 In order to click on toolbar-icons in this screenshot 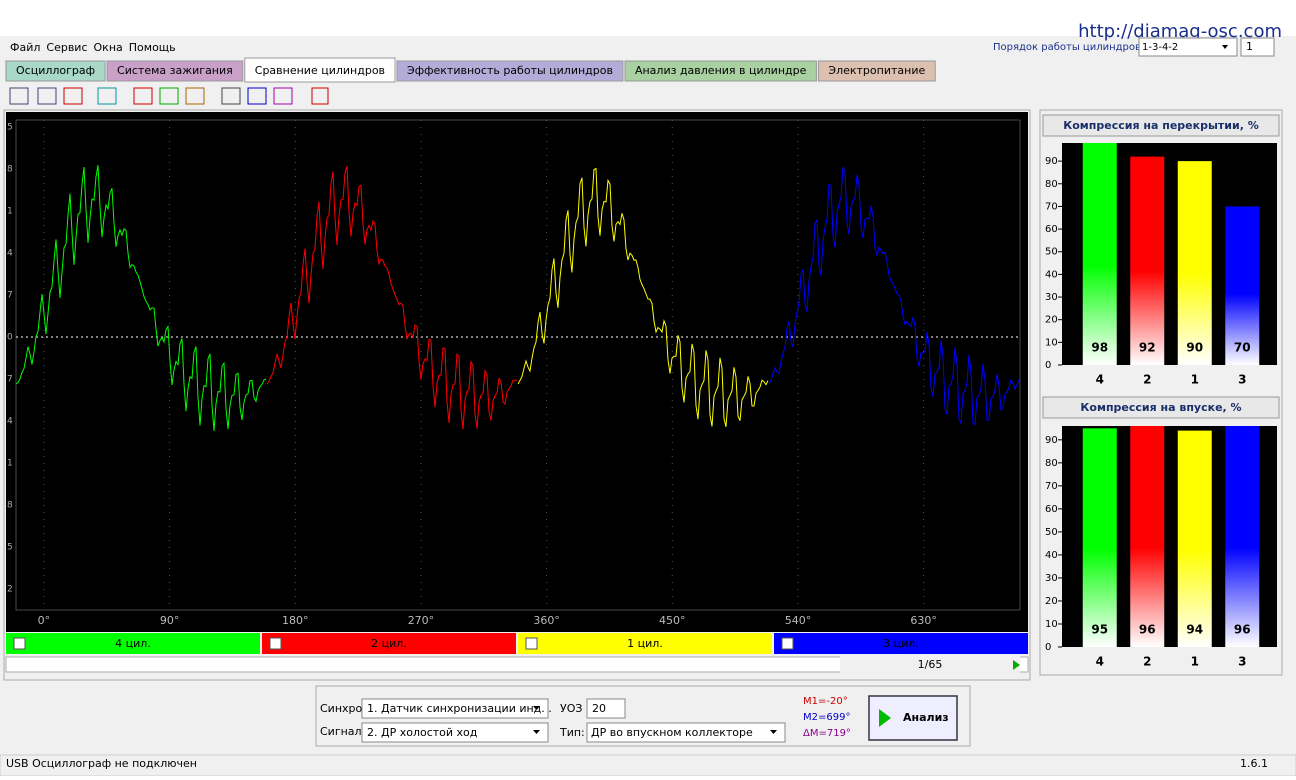, I will do `click(169, 96)`.